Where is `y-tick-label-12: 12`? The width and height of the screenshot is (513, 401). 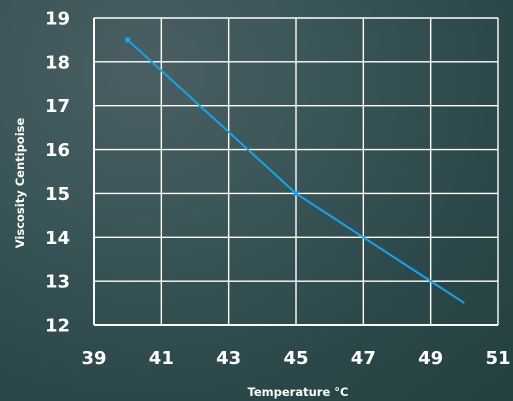 y-tick-label-12: 12 is located at coordinates (57, 326).